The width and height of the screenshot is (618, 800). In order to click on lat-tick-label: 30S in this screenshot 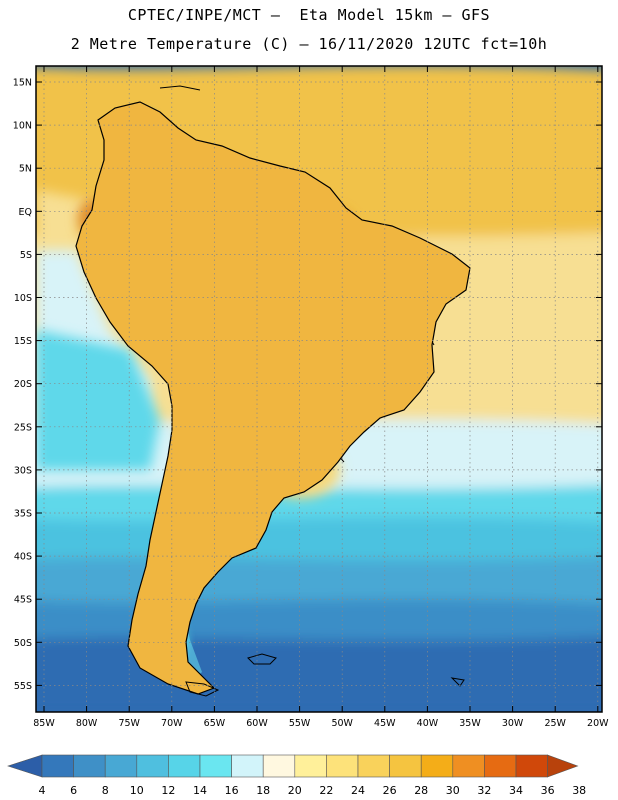, I will do `click(23, 470)`.